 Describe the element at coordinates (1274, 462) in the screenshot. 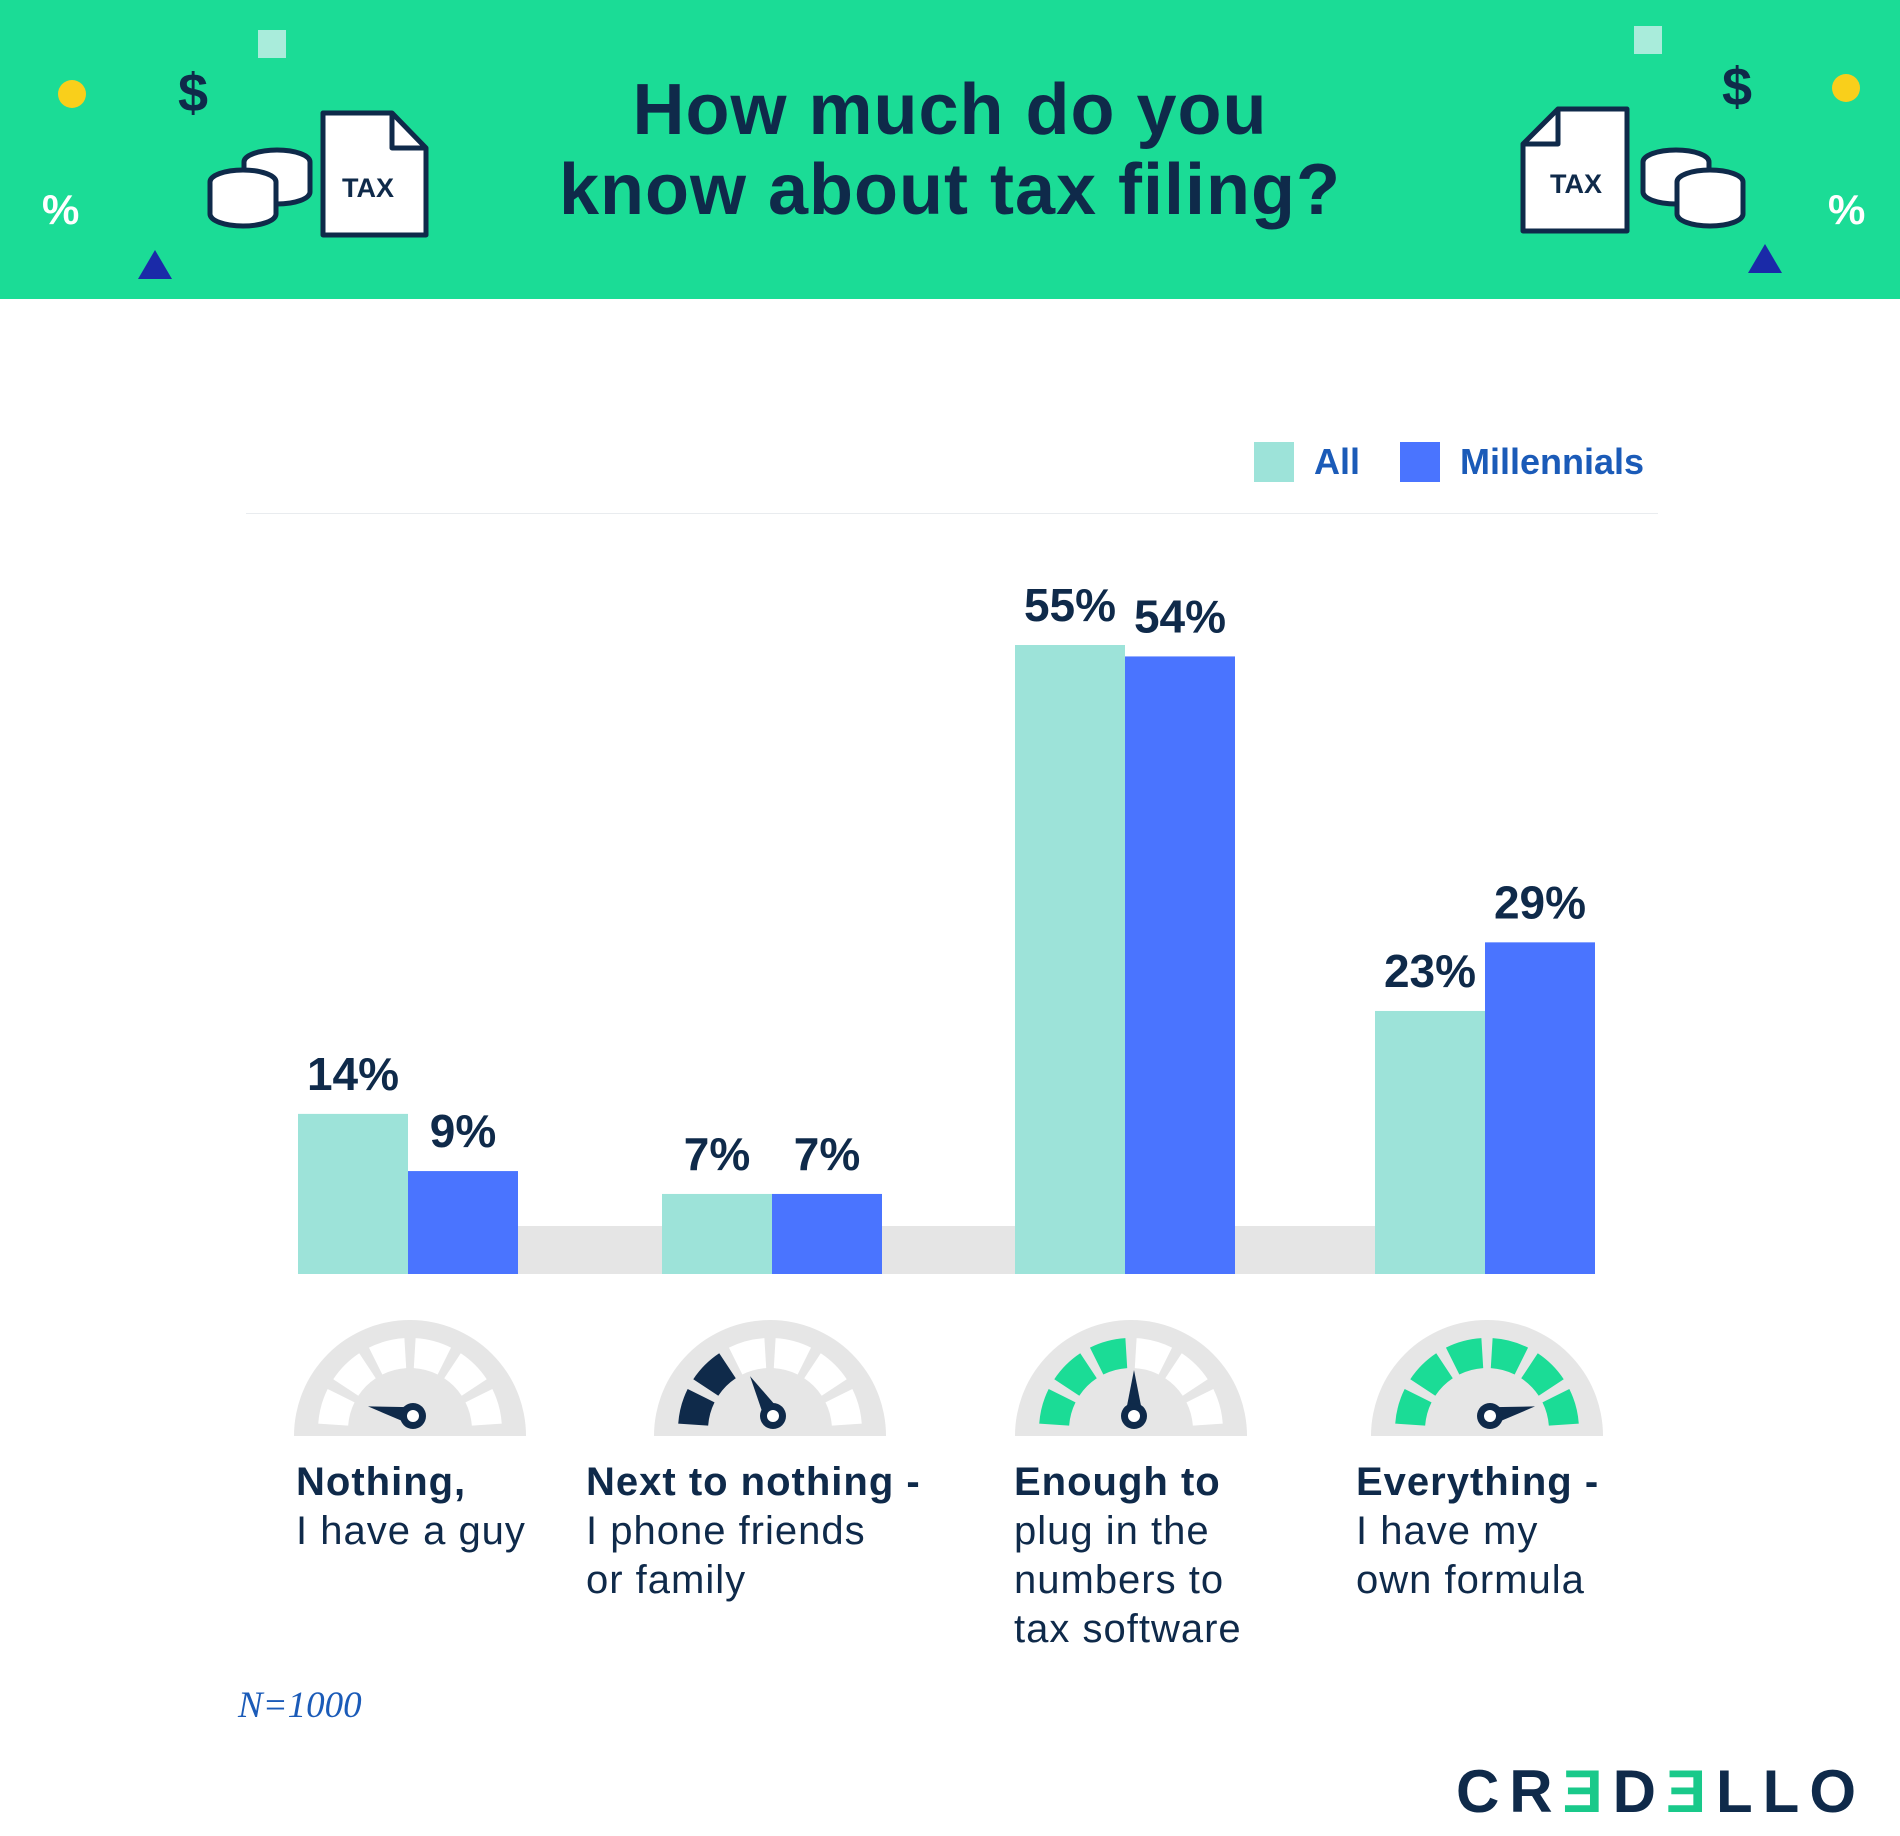

I see `legend-swatch-all` at that location.